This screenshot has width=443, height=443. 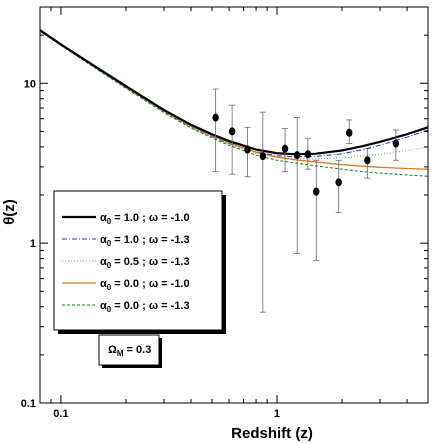 What do you see at coordinates (145, 263) in the screenshot?
I see `legend-label-2: α0 = 0.5 ; ω = -1.3` at bounding box center [145, 263].